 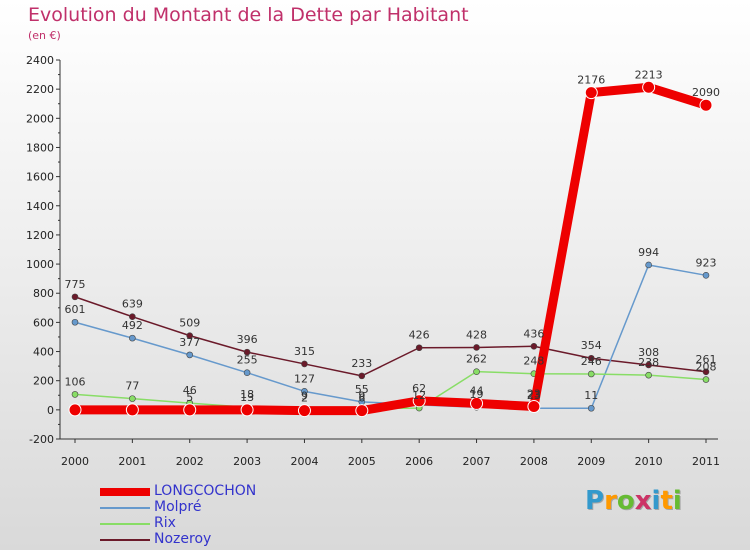 I want to click on x-tick-label: 2005, so click(x=362, y=461).